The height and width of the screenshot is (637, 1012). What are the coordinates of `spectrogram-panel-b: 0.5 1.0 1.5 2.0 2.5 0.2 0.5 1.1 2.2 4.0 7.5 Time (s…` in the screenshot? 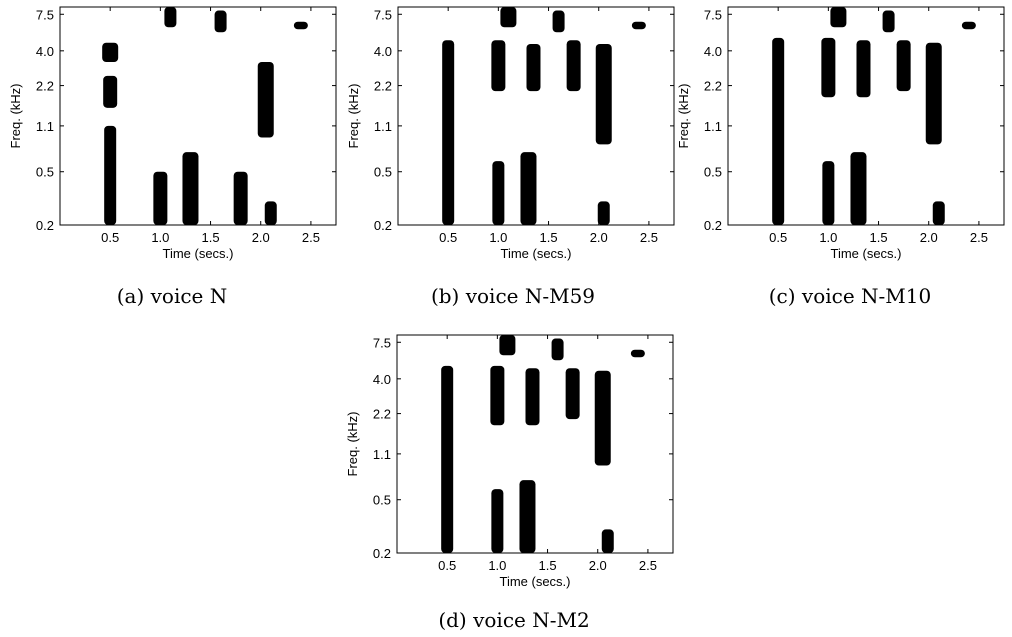 It's located at (508, 135).